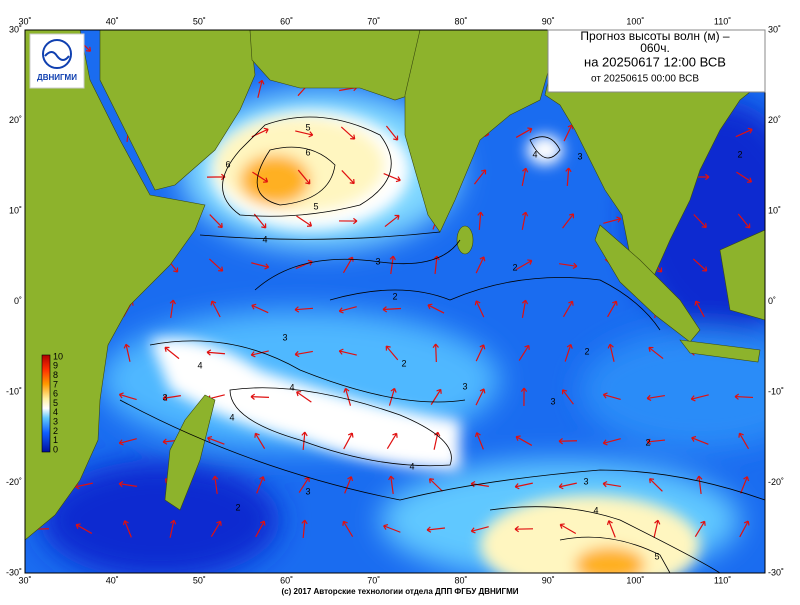 This screenshot has height=605, width=800. What do you see at coordinates (286, 580) in the screenshot?
I see `lon-label: 60˚` at bounding box center [286, 580].